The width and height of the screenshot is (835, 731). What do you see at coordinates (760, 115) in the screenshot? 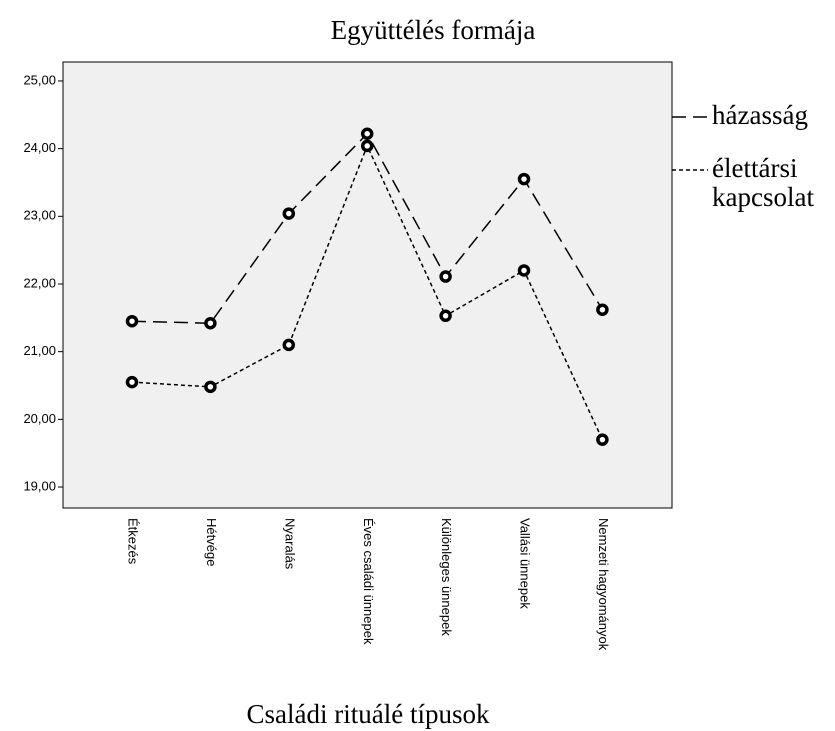
I see `legend-label: házasság` at bounding box center [760, 115].